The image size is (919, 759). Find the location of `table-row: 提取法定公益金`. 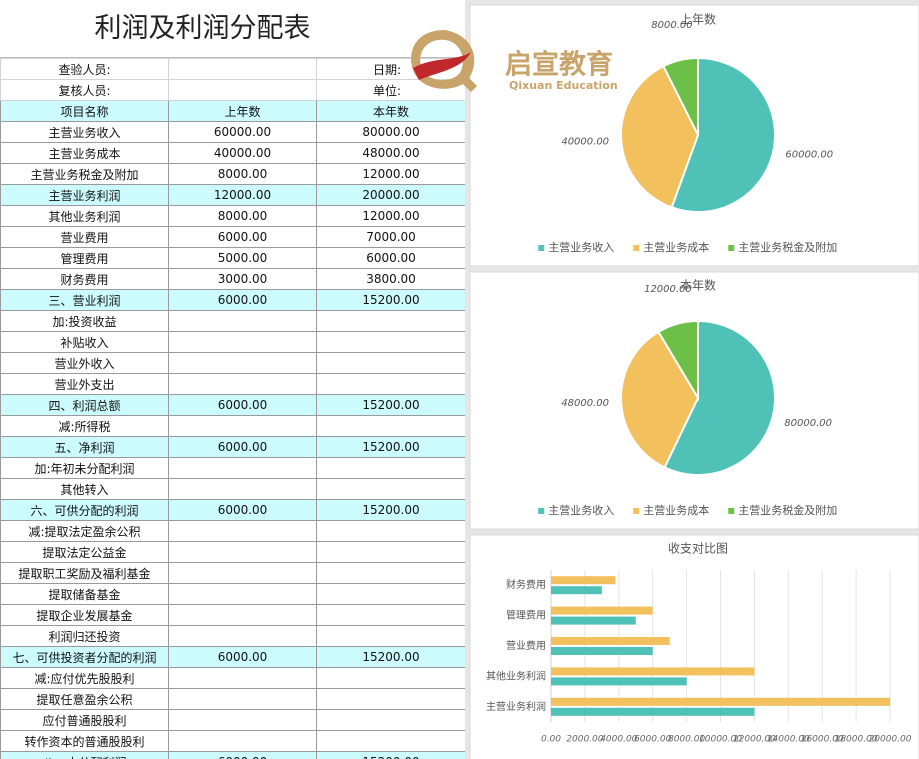

table-row: 提取法定公益金 is located at coordinates (232, 552).